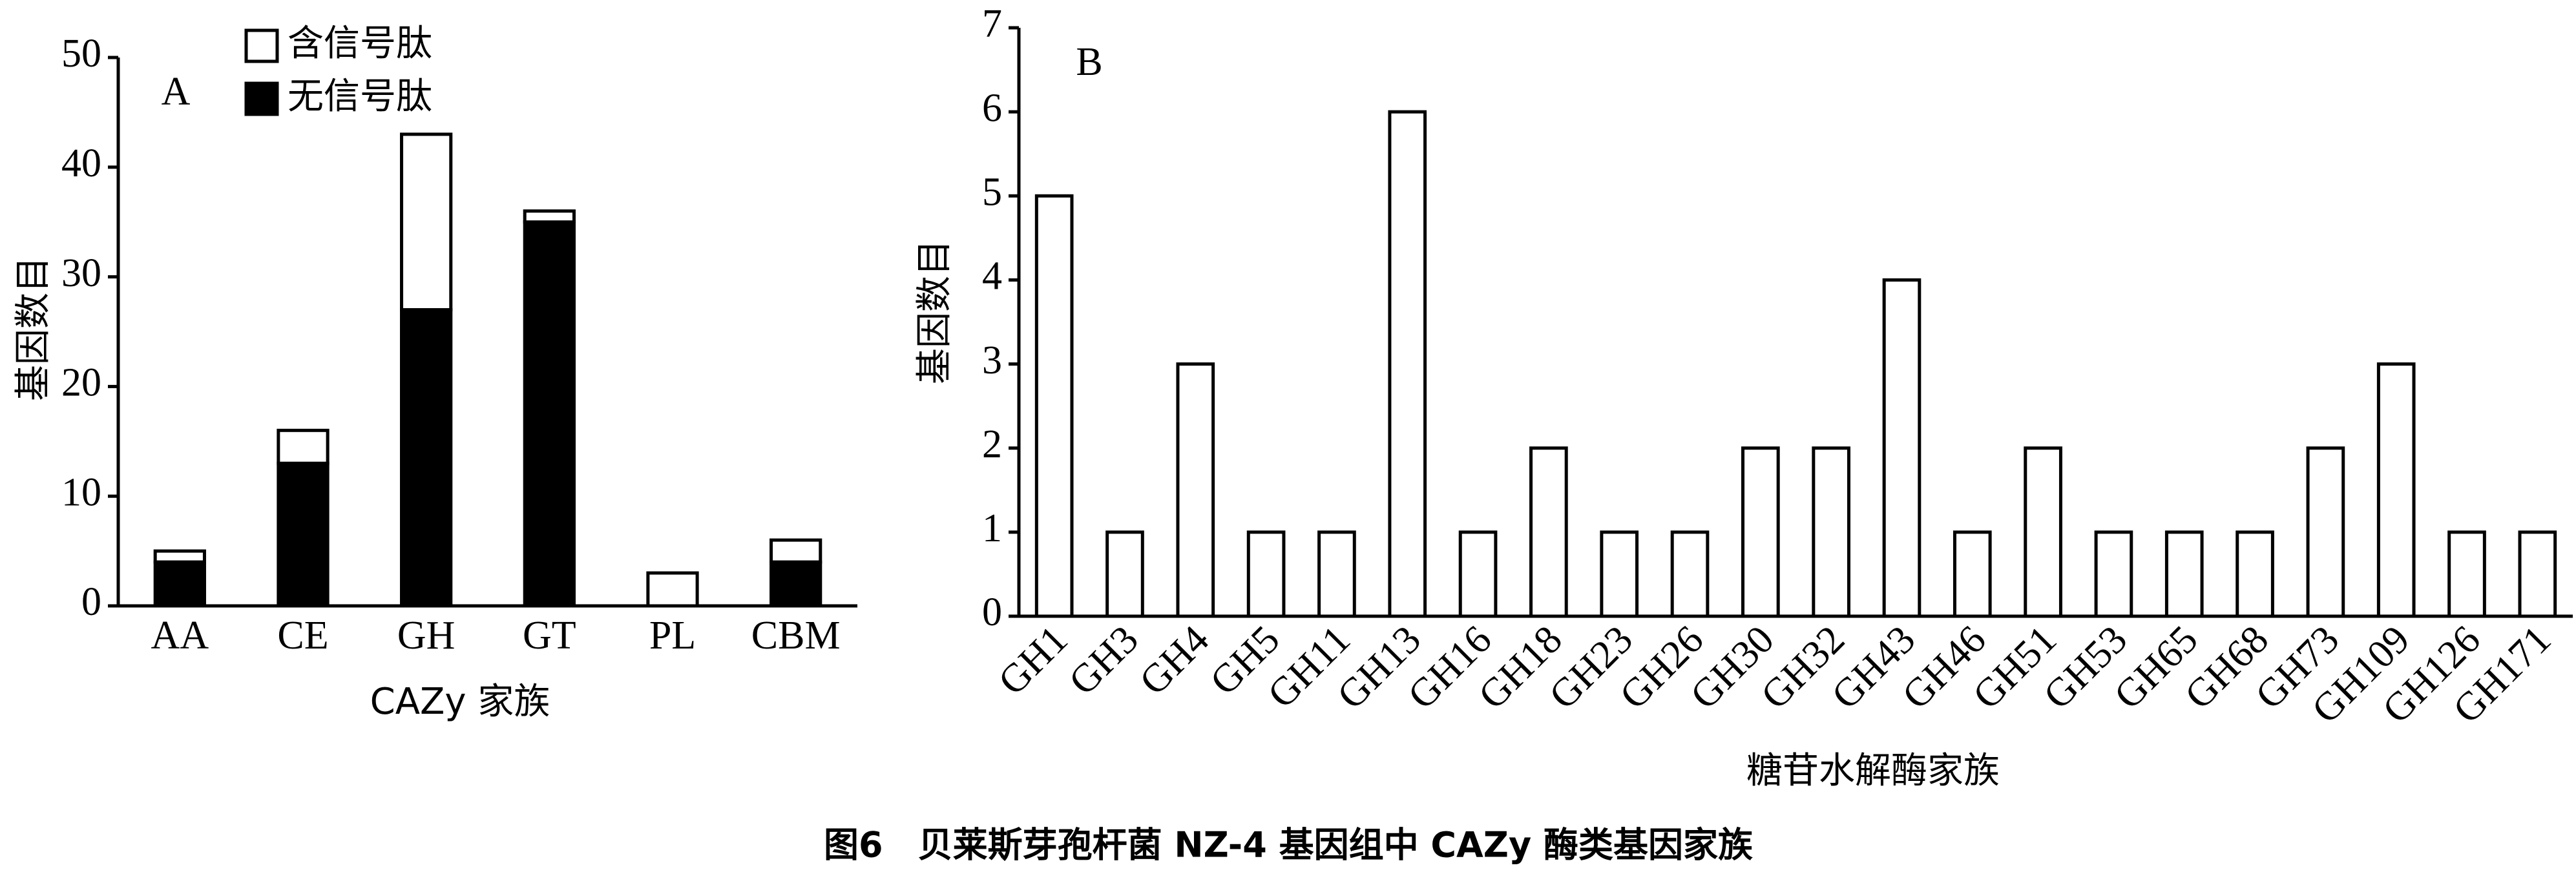 The width and height of the screenshot is (2576, 872). Describe the element at coordinates (672, 636) in the screenshot. I see `x-tick-label: PL` at that location.